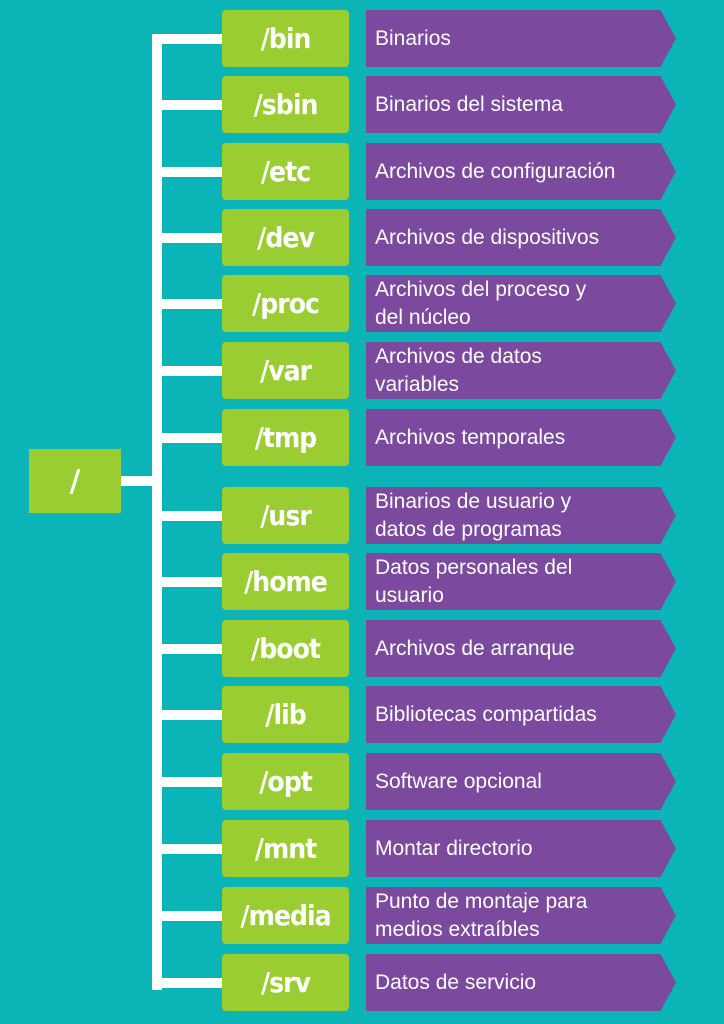 The width and height of the screenshot is (724, 1024). I want to click on directory-node-tmp: /tmp, so click(285, 437).